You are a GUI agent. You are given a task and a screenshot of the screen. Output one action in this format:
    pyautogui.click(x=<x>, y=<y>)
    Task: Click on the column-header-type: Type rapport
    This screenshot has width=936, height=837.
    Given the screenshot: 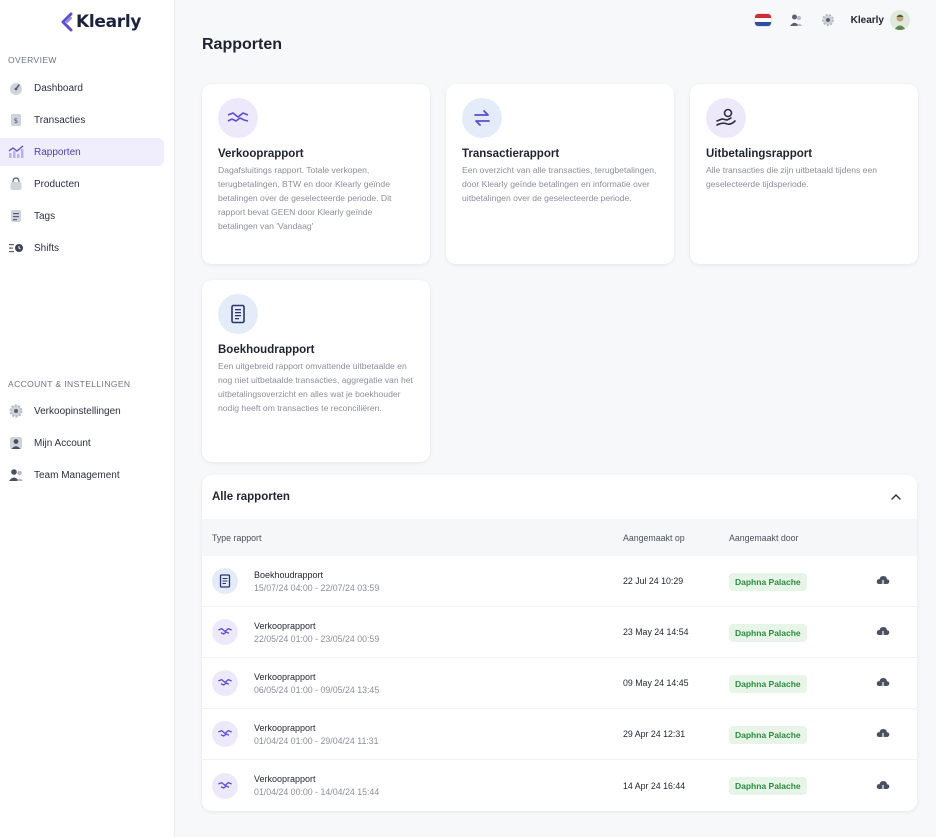 What is the action you would take?
    pyautogui.click(x=237, y=537)
    